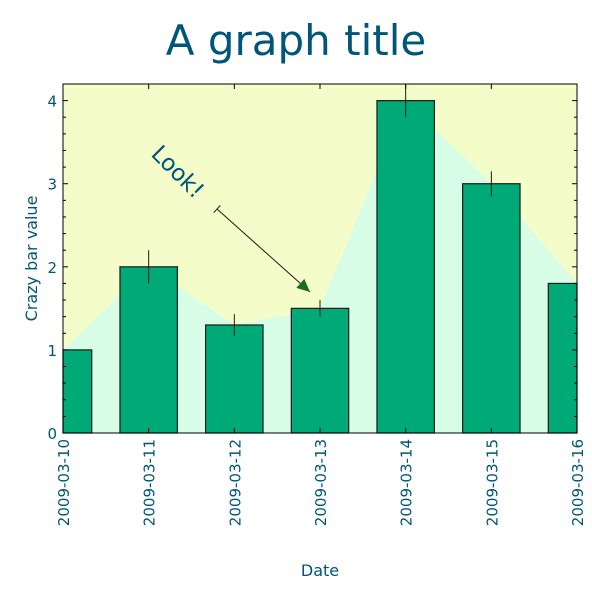  What do you see at coordinates (235, 482) in the screenshot?
I see `x-tick-label: 2009-03-12` at bounding box center [235, 482].